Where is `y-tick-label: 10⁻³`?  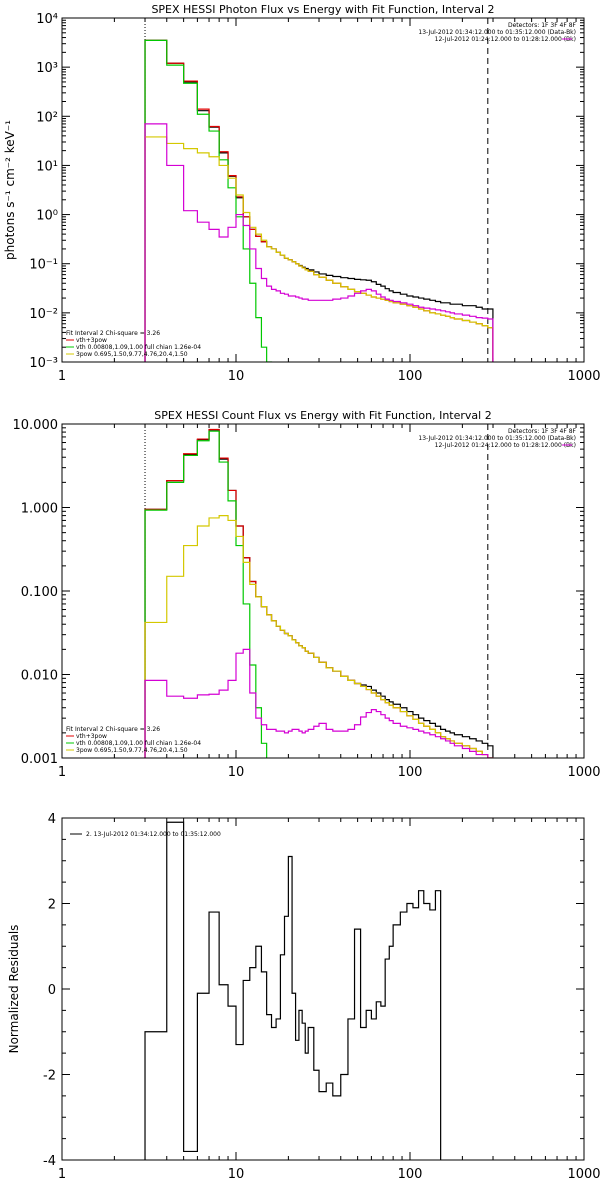
y-tick-label: 10⁻³ is located at coordinates (43, 363).